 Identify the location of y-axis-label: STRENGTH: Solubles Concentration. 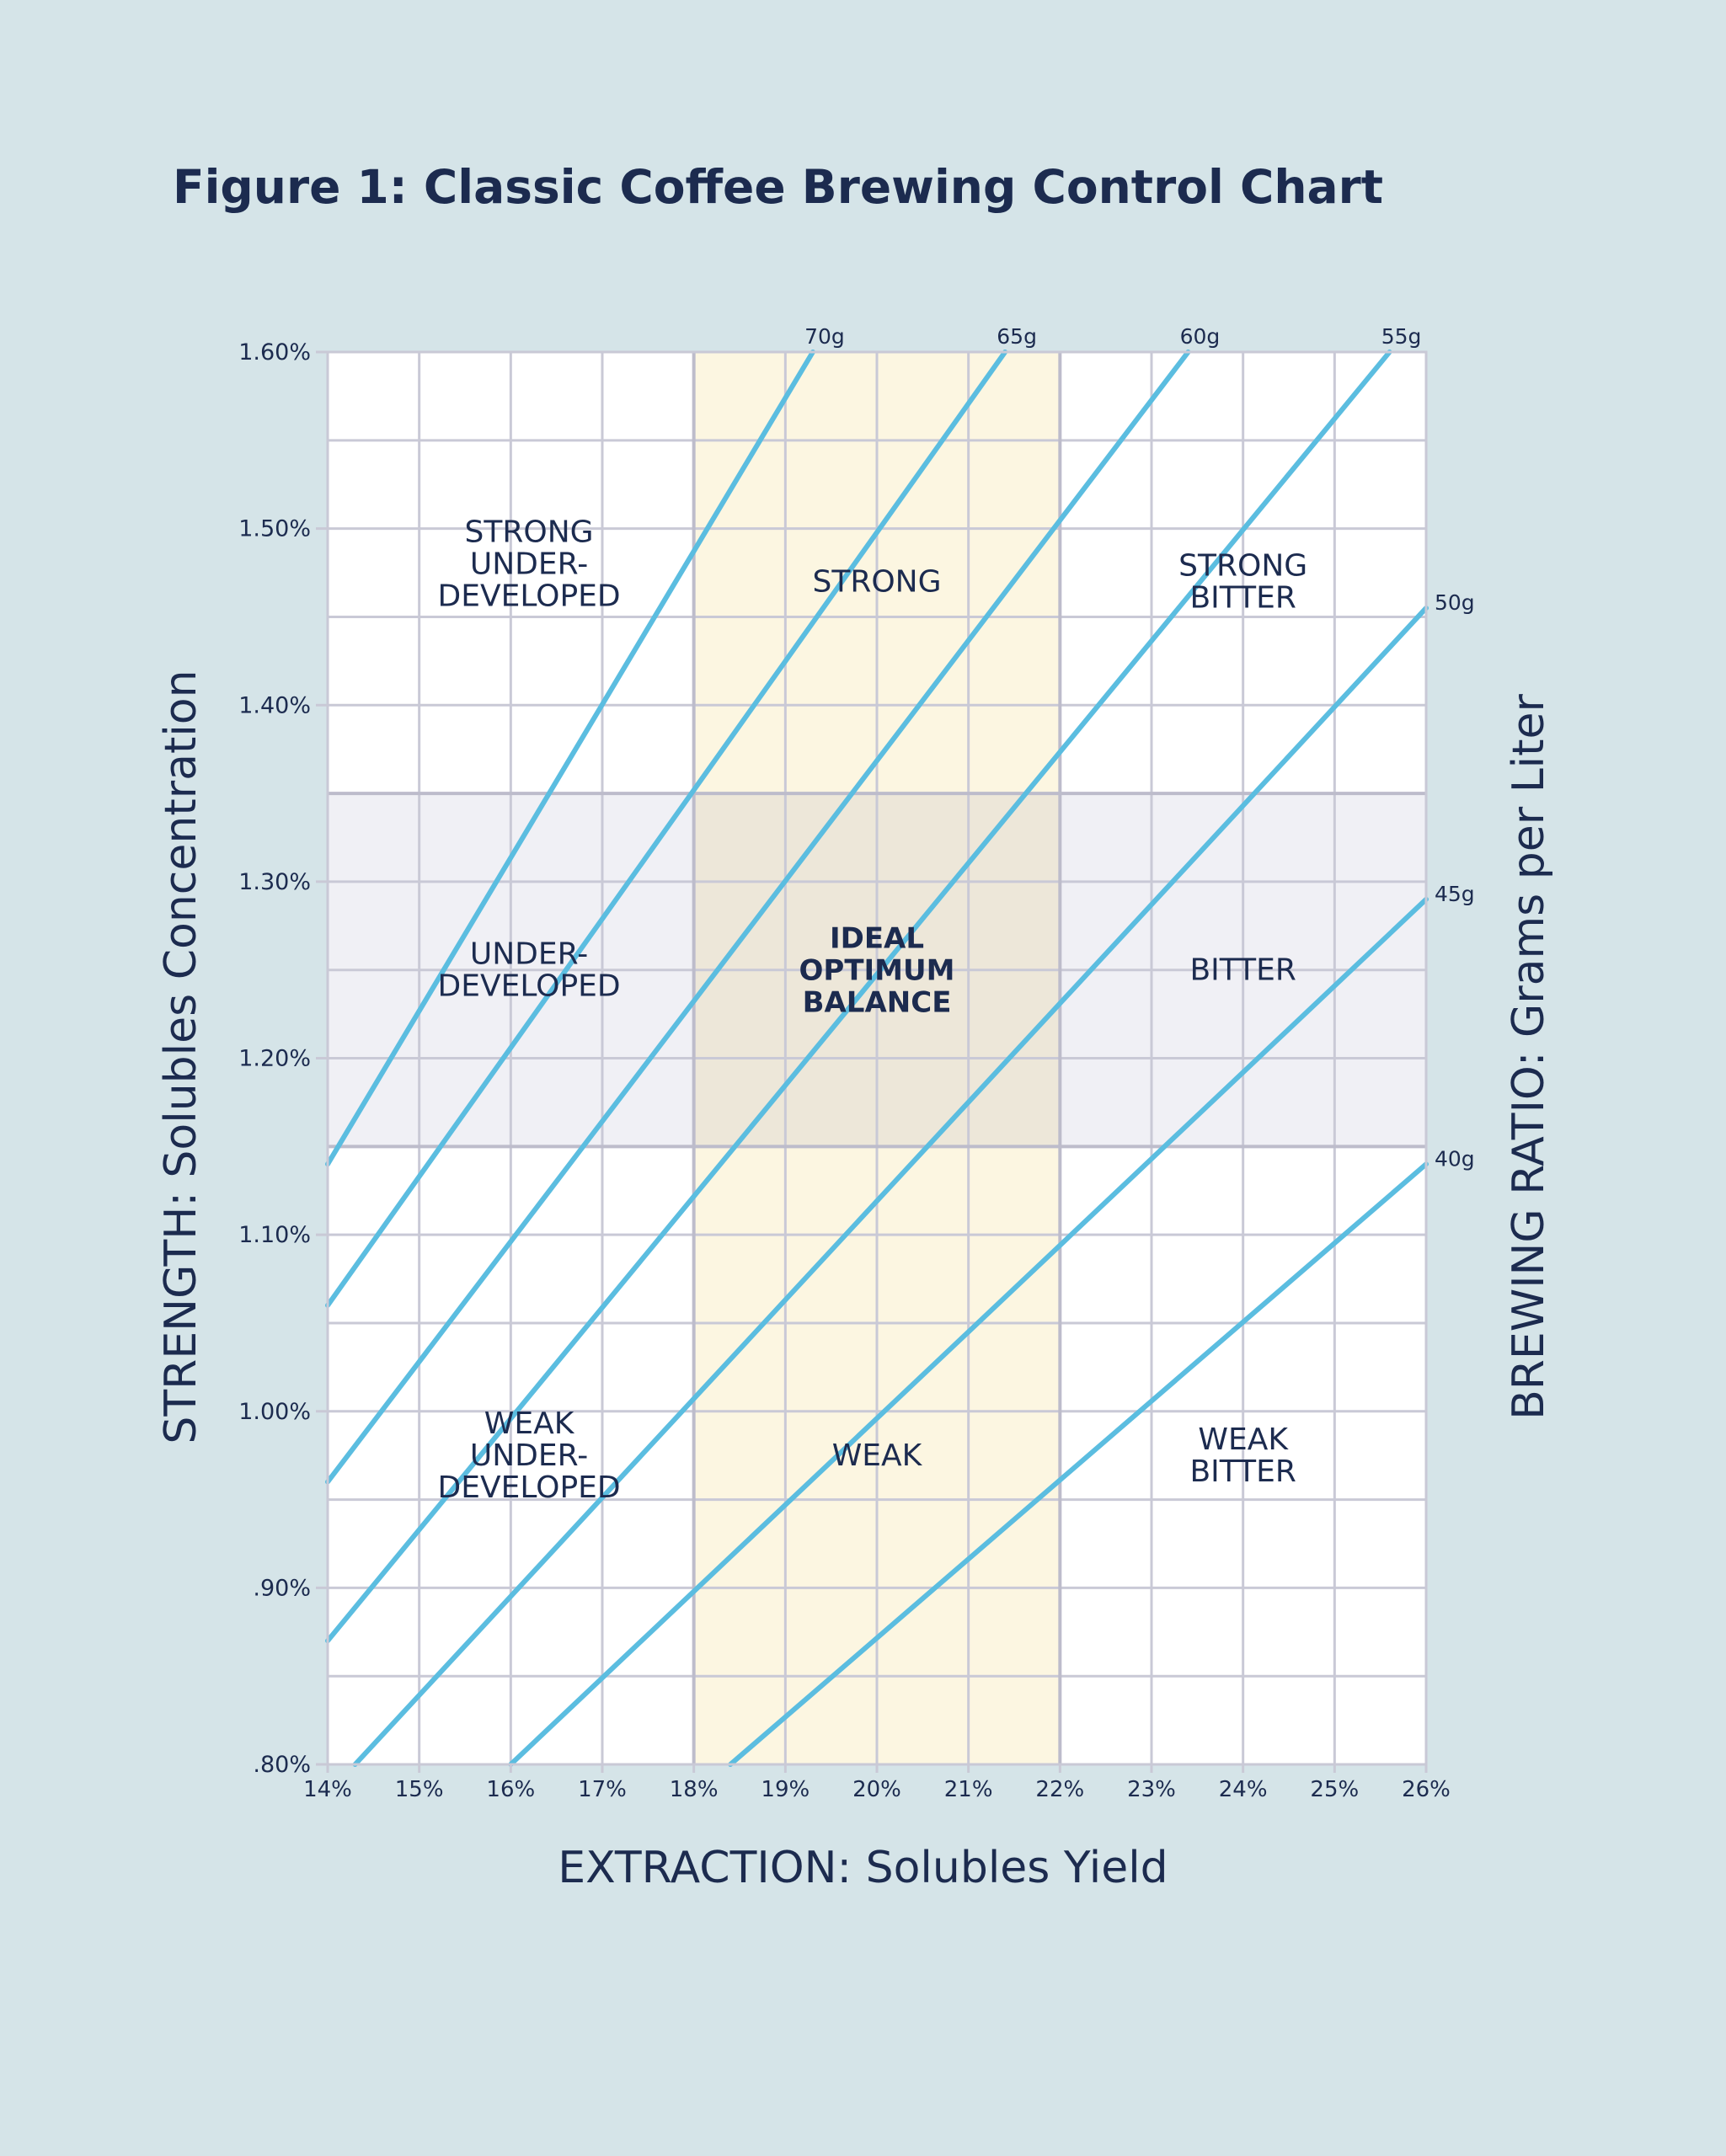
(181, 1057).